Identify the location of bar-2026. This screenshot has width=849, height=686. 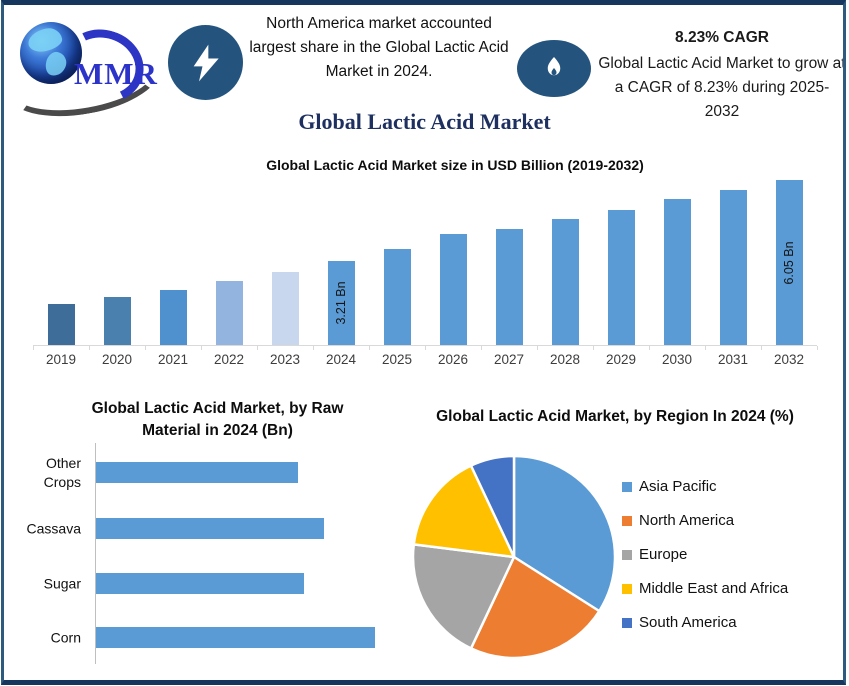
(453, 289).